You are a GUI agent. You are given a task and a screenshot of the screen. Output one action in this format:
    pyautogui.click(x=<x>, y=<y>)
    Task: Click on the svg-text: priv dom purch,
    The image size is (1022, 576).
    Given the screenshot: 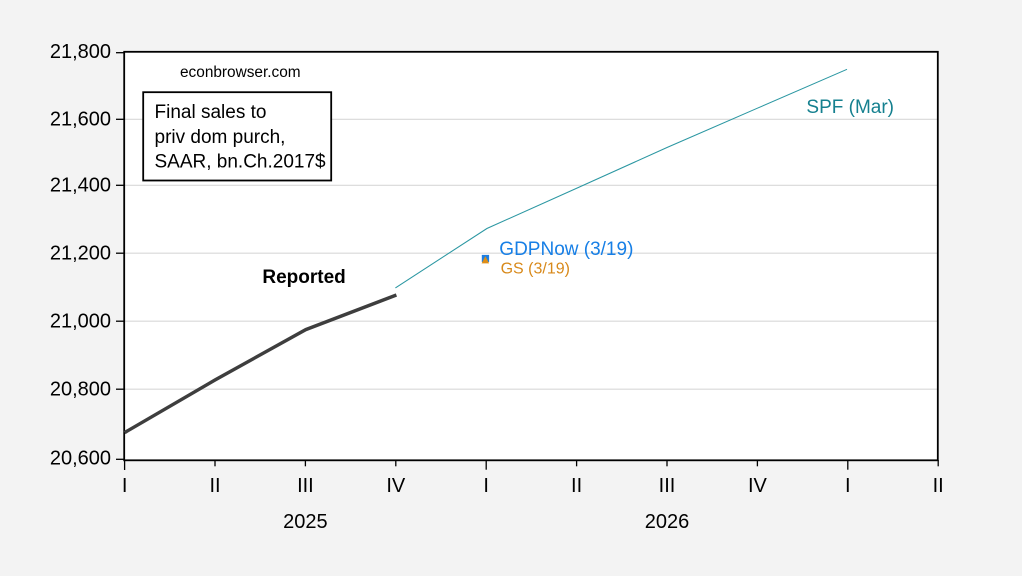 What is the action you would take?
    pyautogui.click(x=220, y=137)
    